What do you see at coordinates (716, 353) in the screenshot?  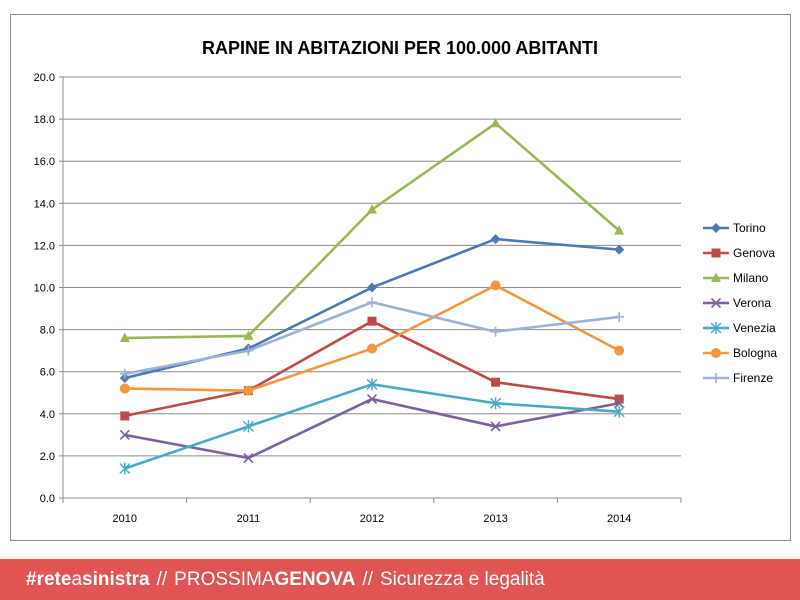 I see `legend-marker-bologna` at bounding box center [716, 353].